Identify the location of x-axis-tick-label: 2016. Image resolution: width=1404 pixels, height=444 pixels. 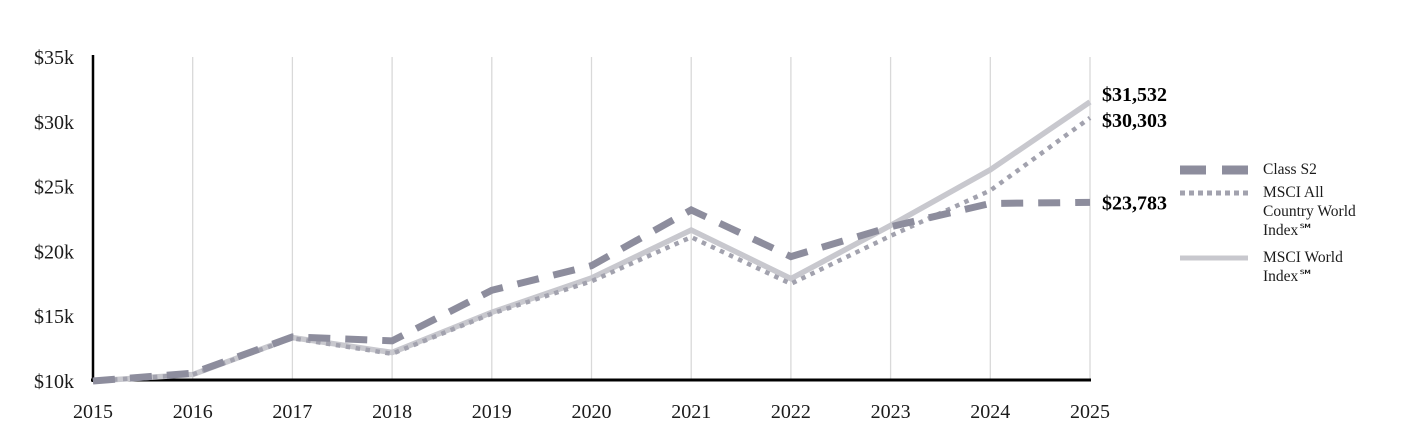
(193, 412).